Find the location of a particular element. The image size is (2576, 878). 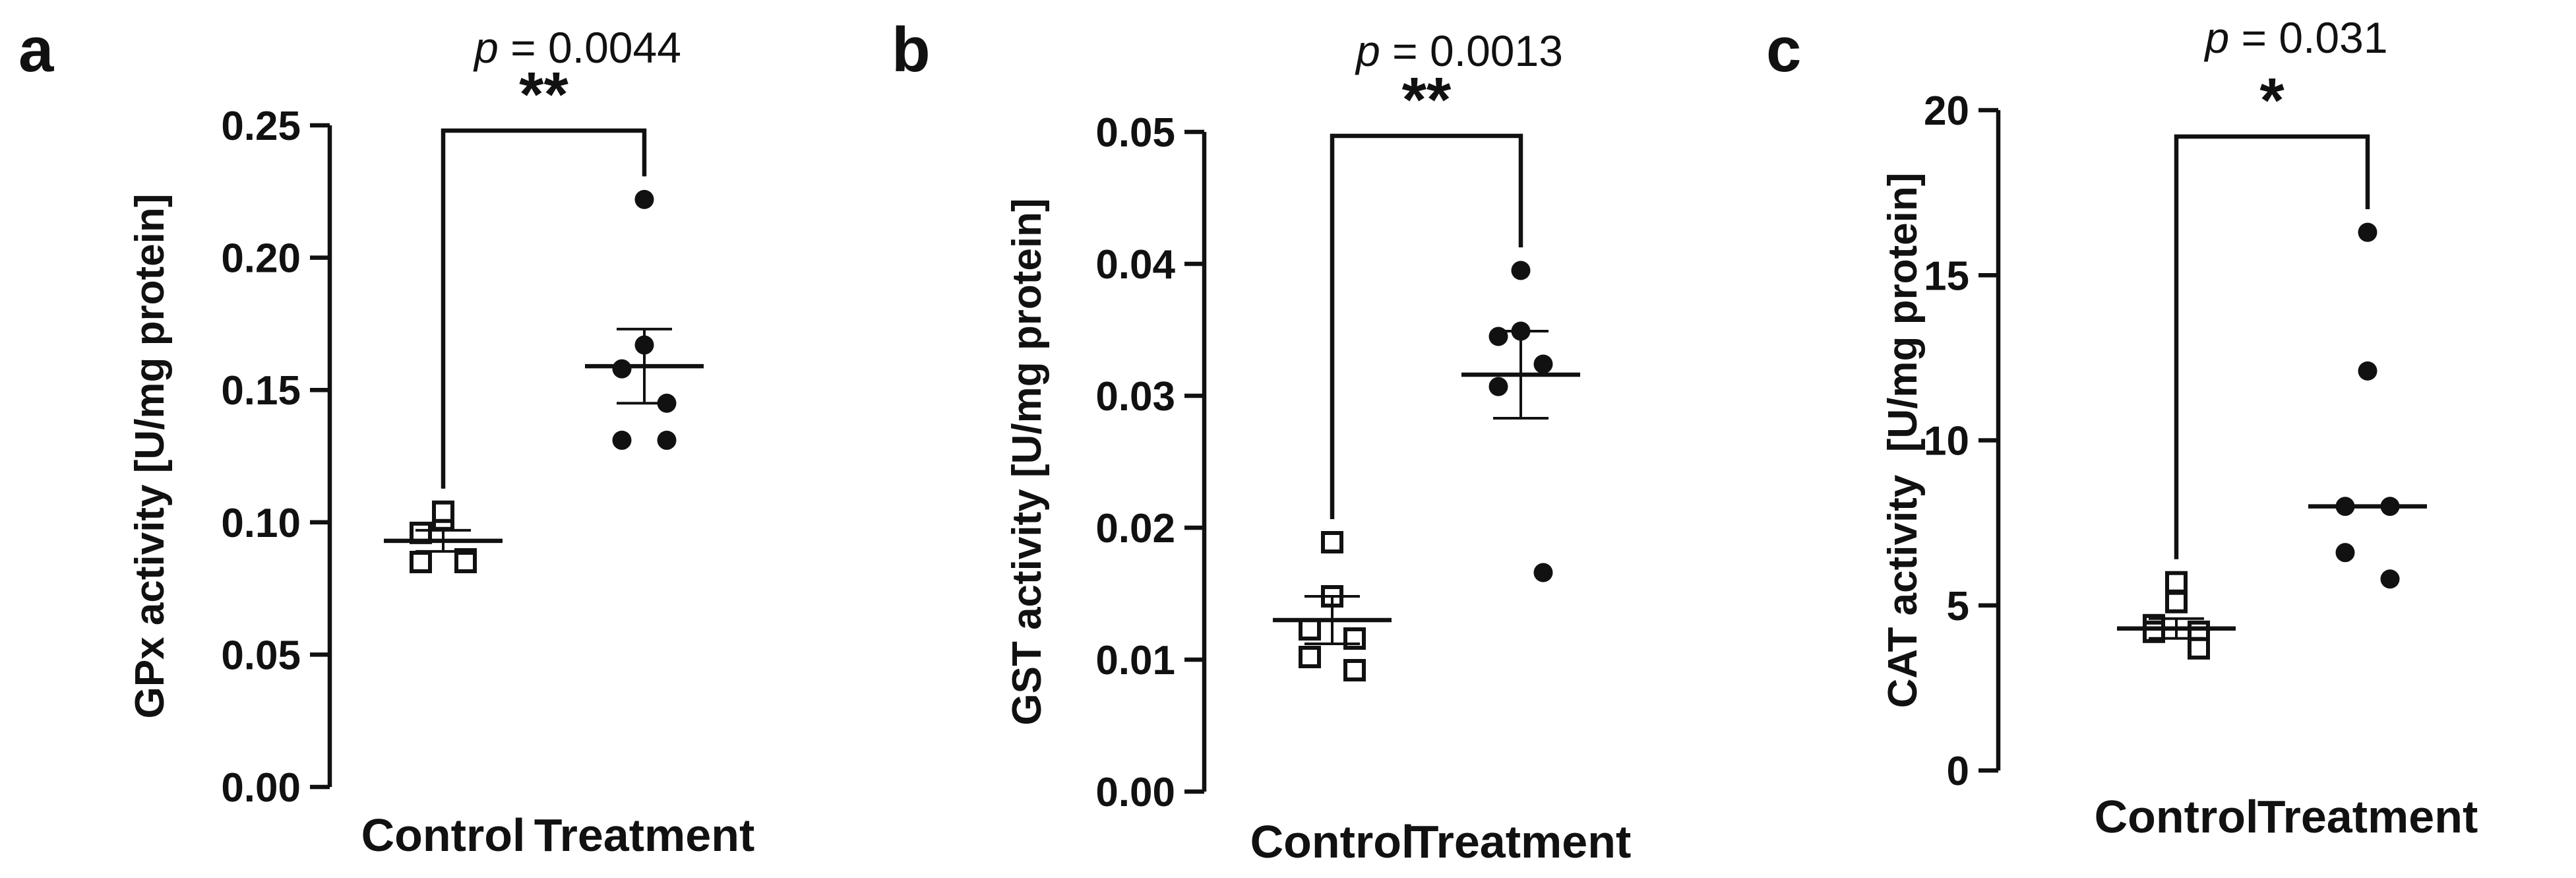

y-tick-label: 0.04 is located at coordinates (1135, 265).